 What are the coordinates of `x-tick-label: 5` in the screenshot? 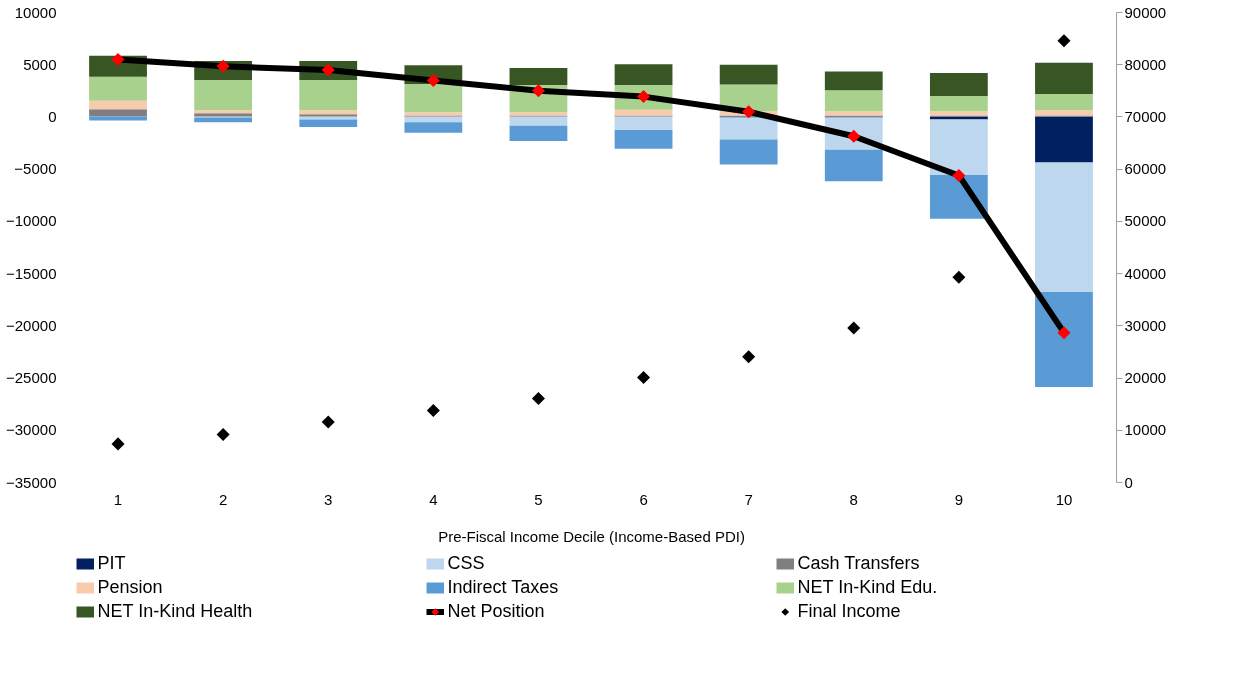 It's located at (538, 499).